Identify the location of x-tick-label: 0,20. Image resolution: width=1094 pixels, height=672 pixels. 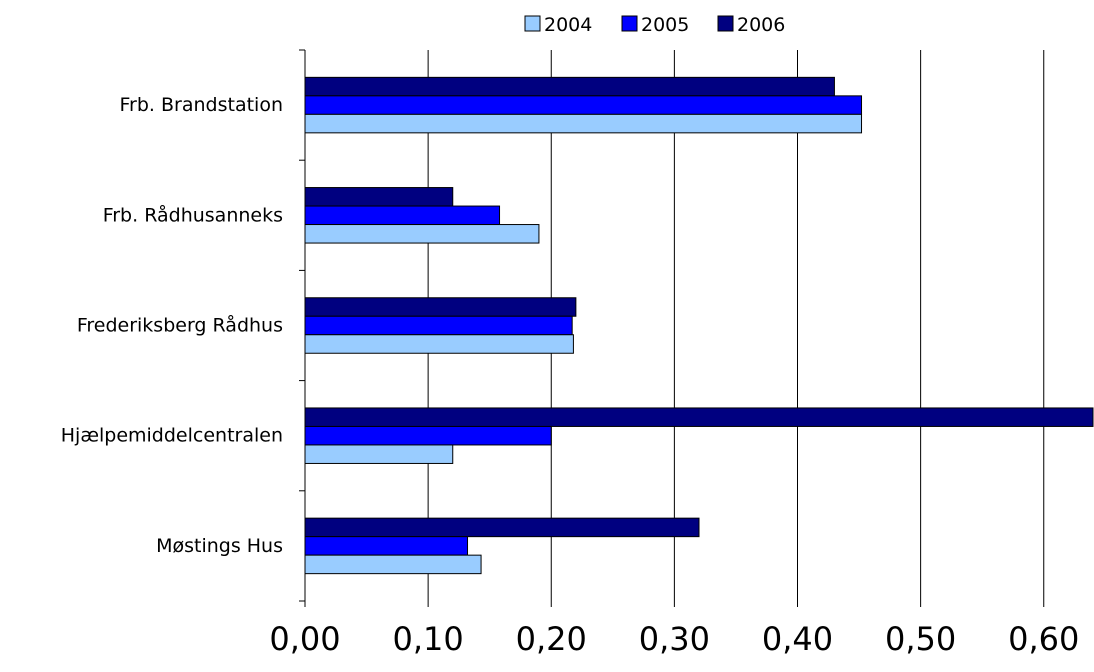
(551, 639).